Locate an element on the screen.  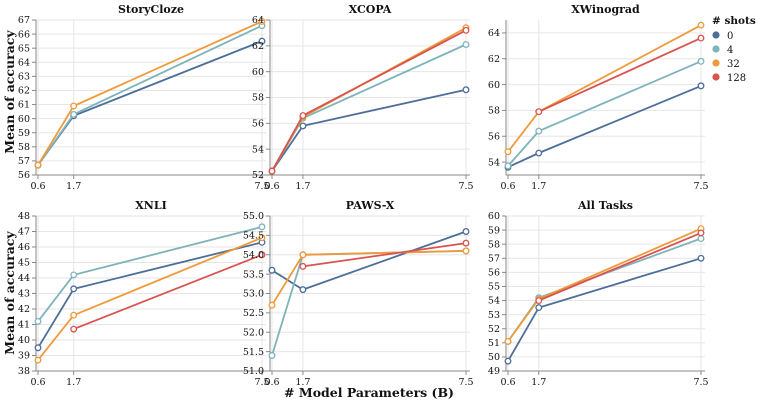
y-tick-label: 40 is located at coordinates (24, 340).